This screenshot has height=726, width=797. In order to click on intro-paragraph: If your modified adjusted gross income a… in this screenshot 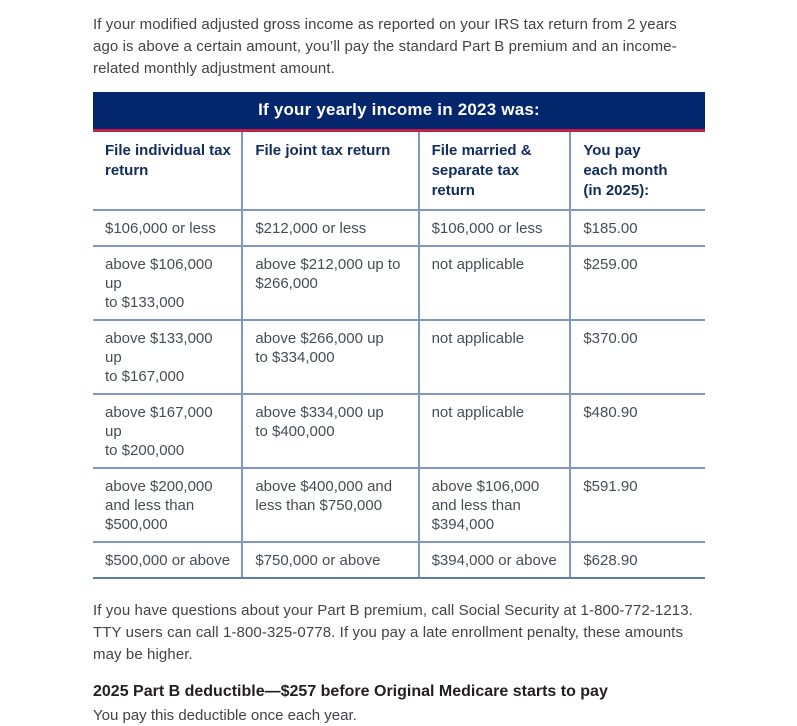, I will do `click(385, 46)`.